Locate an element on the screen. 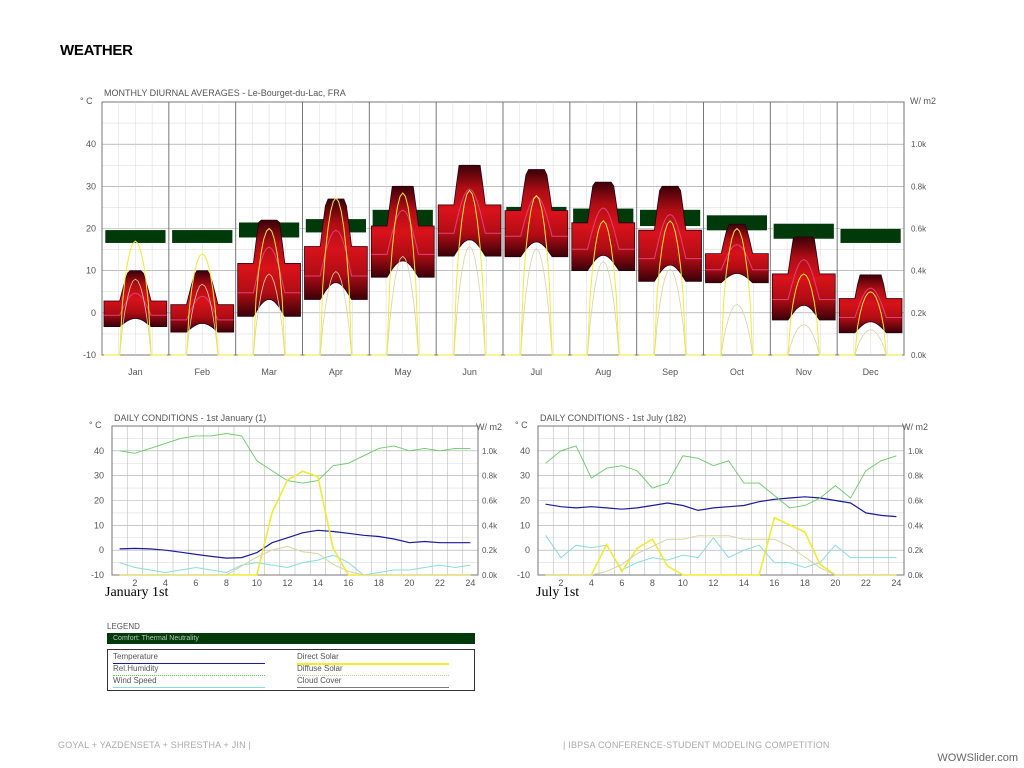  direct-solar-nov is located at coordinates (804, 314).